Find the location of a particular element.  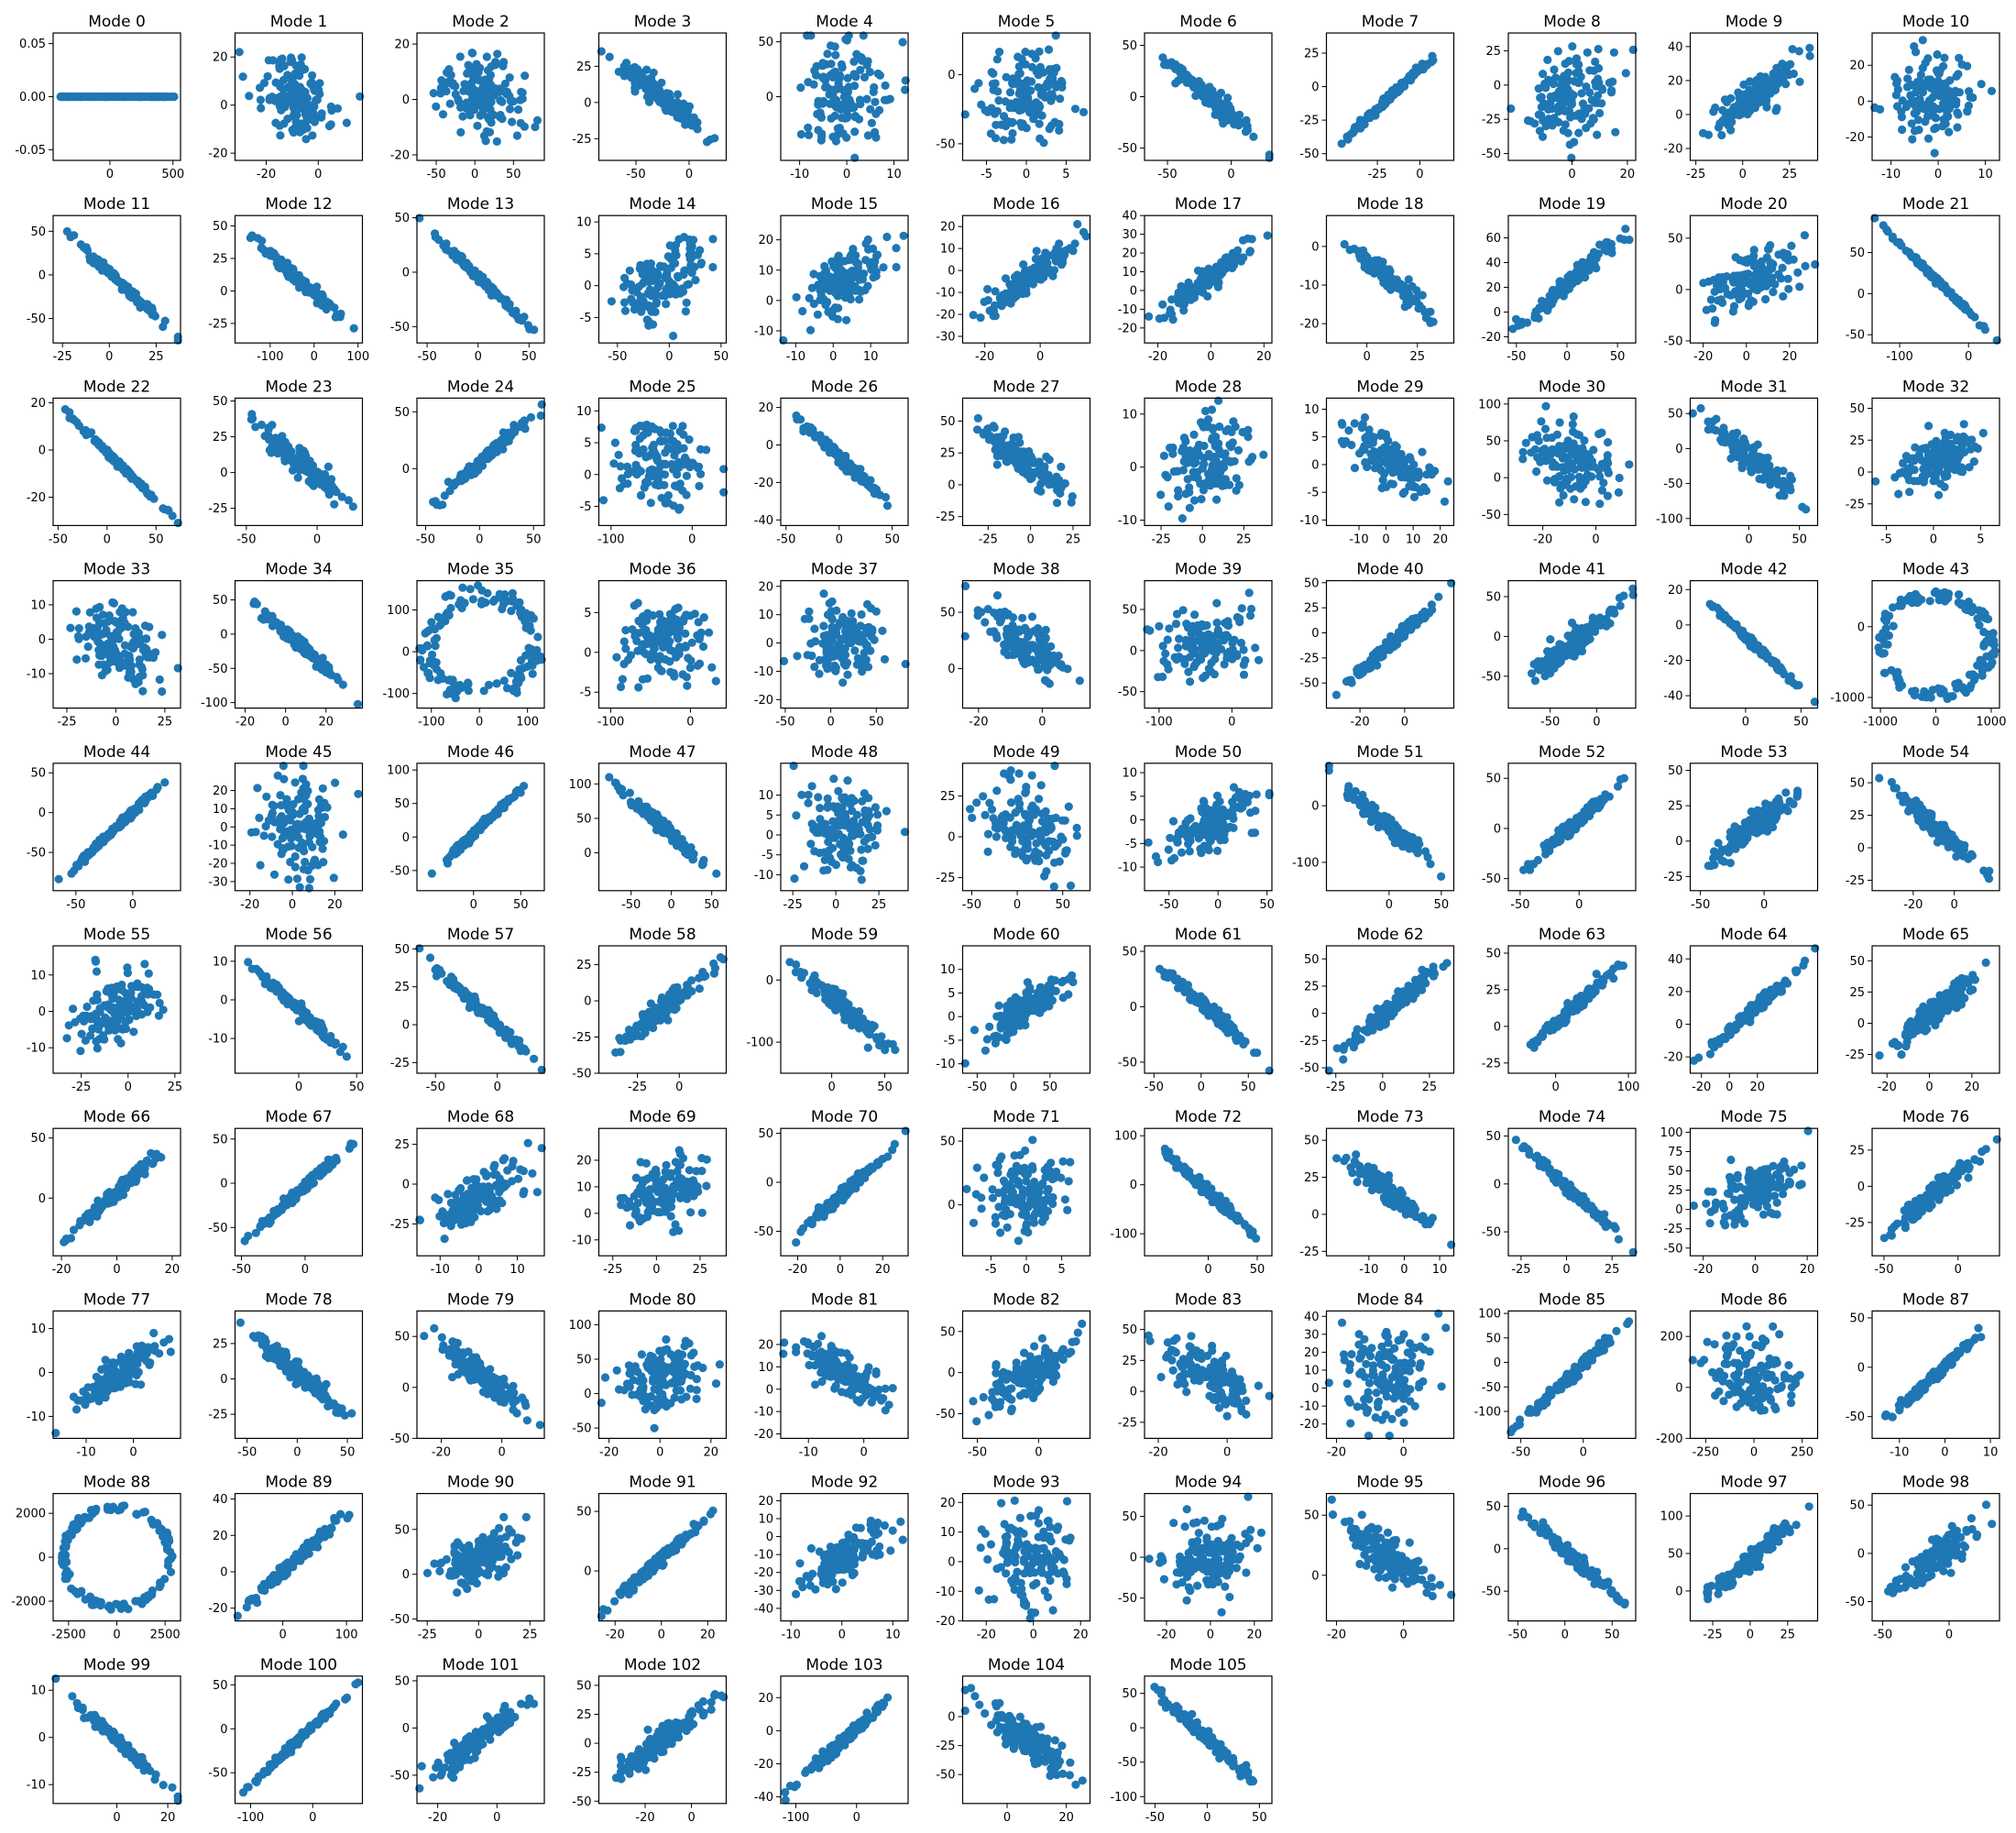

subplot-title: Mode 21 is located at coordinates (1935, 204).